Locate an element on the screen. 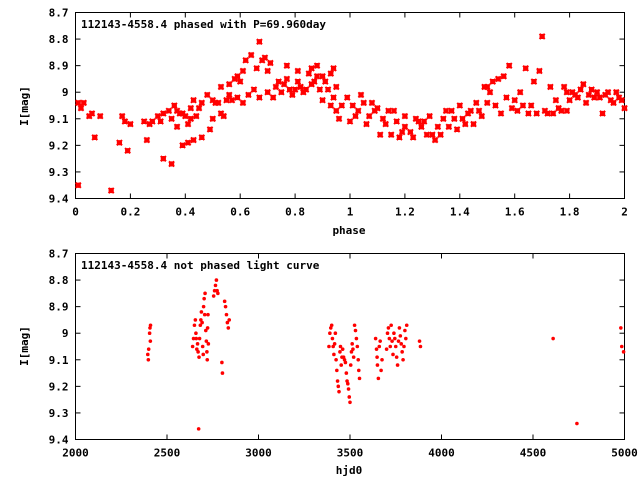 The height and width of the screenshot is (485, 640). x-tick-label: 0.6 is located at coordinates (240, 212).